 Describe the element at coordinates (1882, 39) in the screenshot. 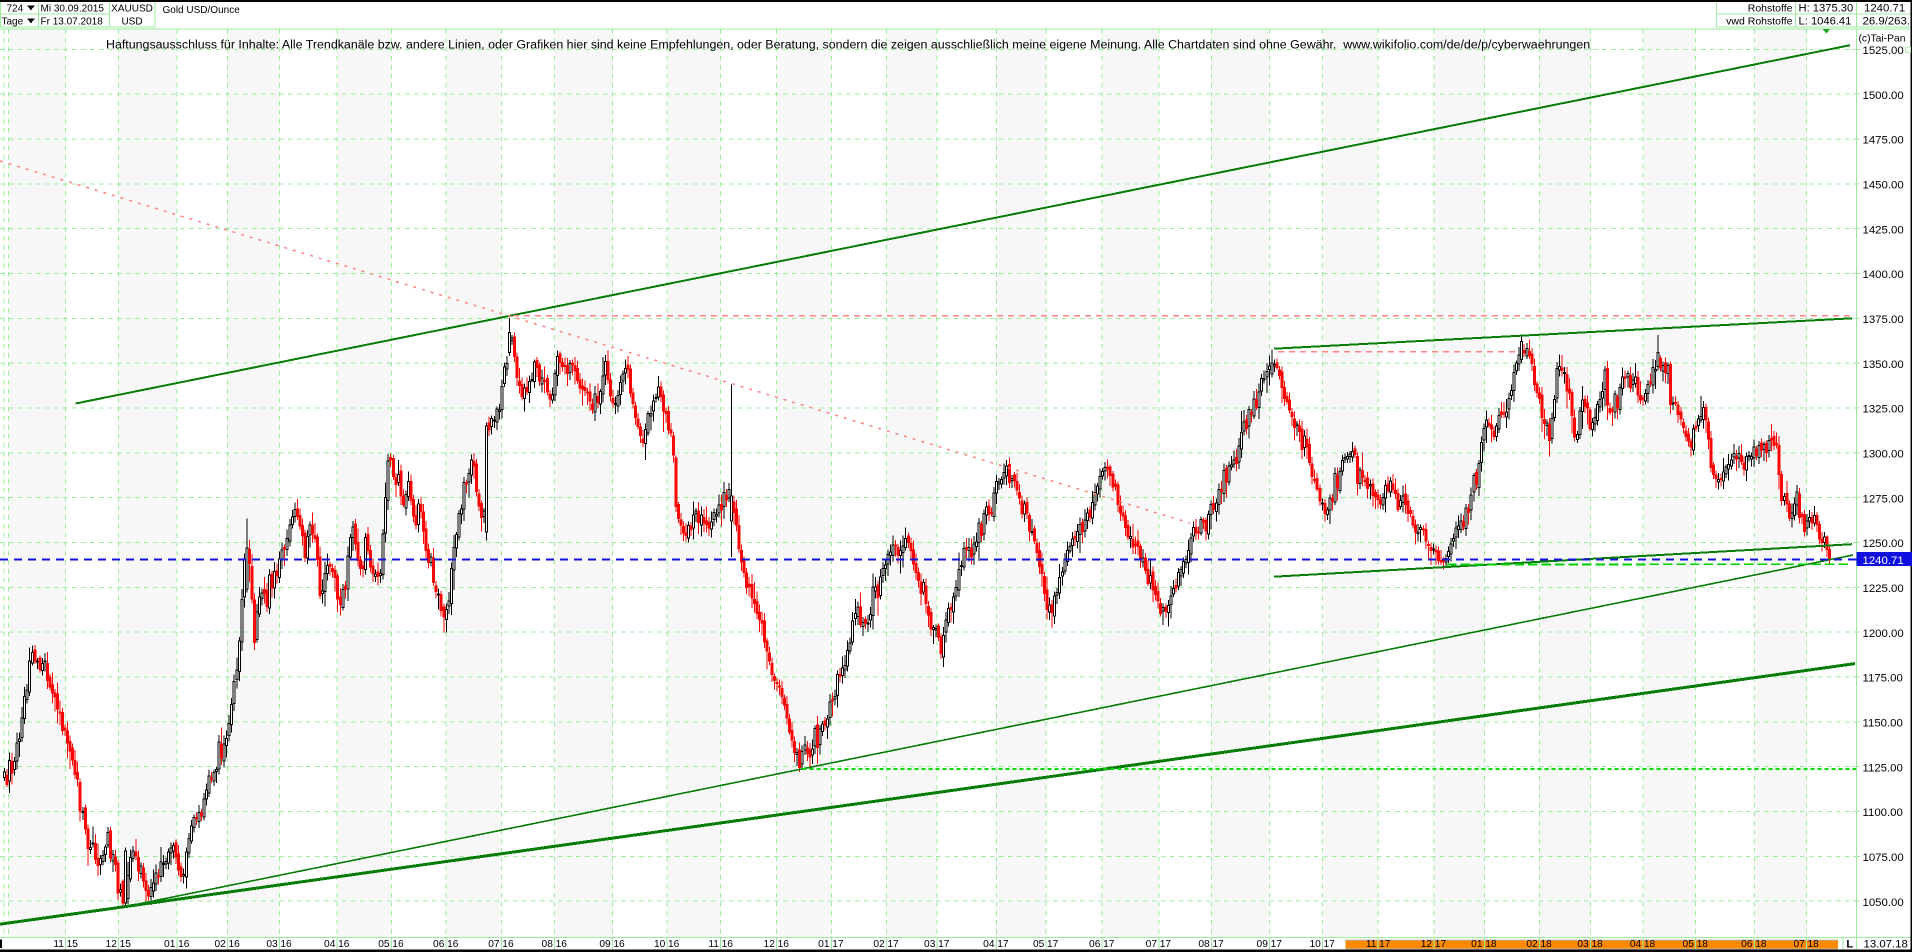

I see `svg-text: (c)Tai-Pan` at that location.